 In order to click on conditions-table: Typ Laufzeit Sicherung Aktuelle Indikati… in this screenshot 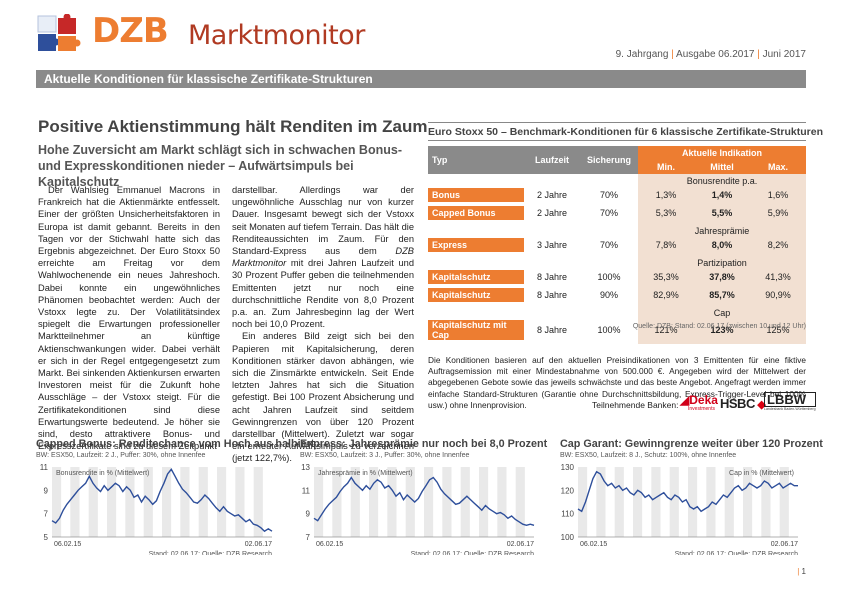, I will do `click(617, 245)`.